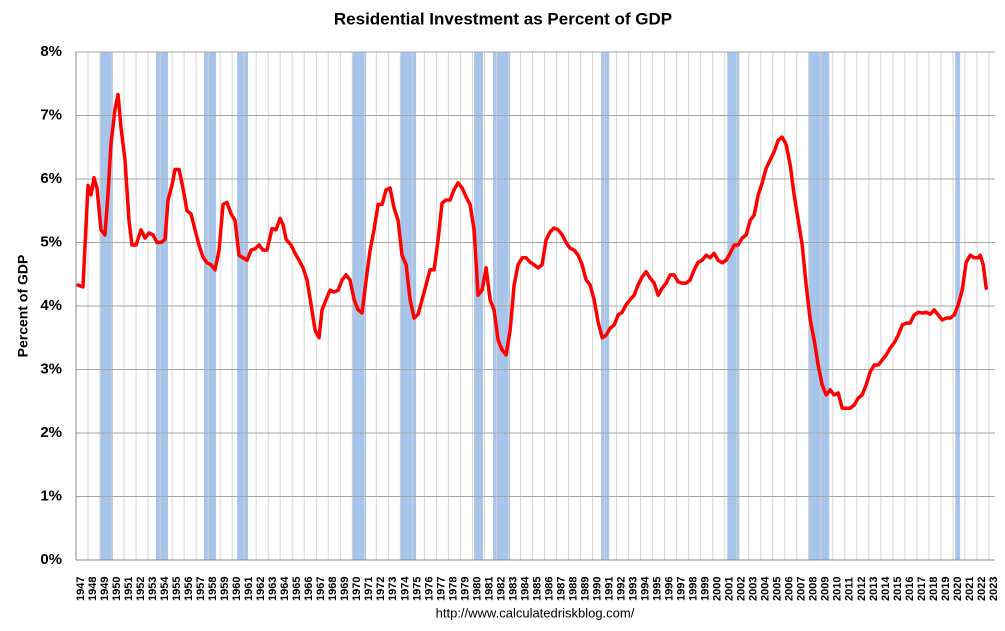 The image size is (1005, 631). What do you see at coordinates (309, 589) in the screenshot?
I see `x-tick-label: 1966` at bounding box center [309, 589].